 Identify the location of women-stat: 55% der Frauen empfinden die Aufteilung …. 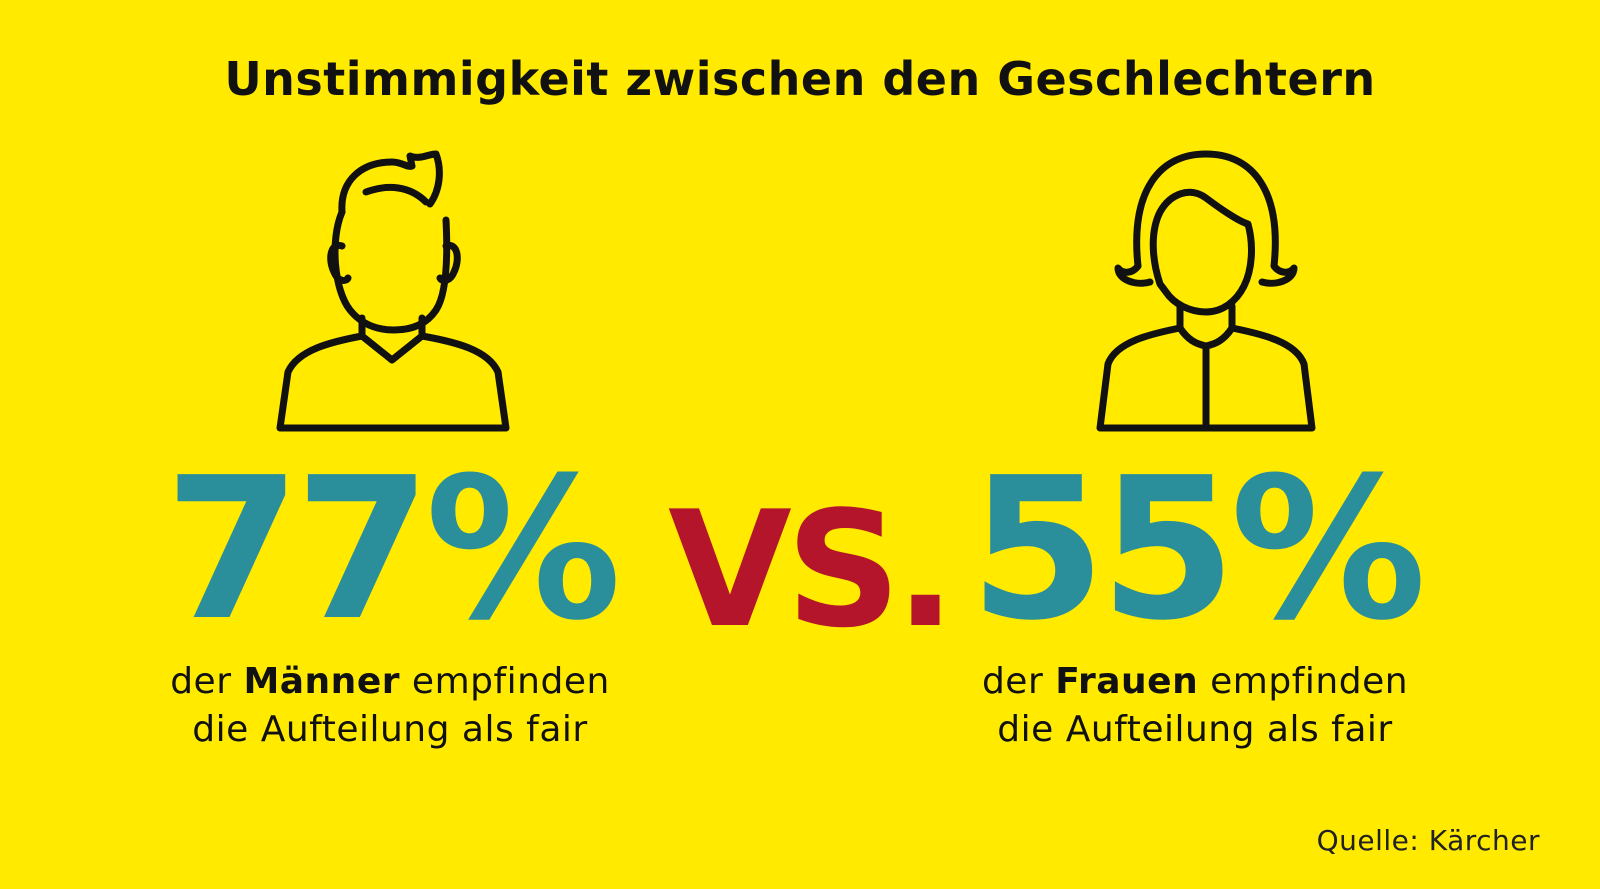
(1195, 603).